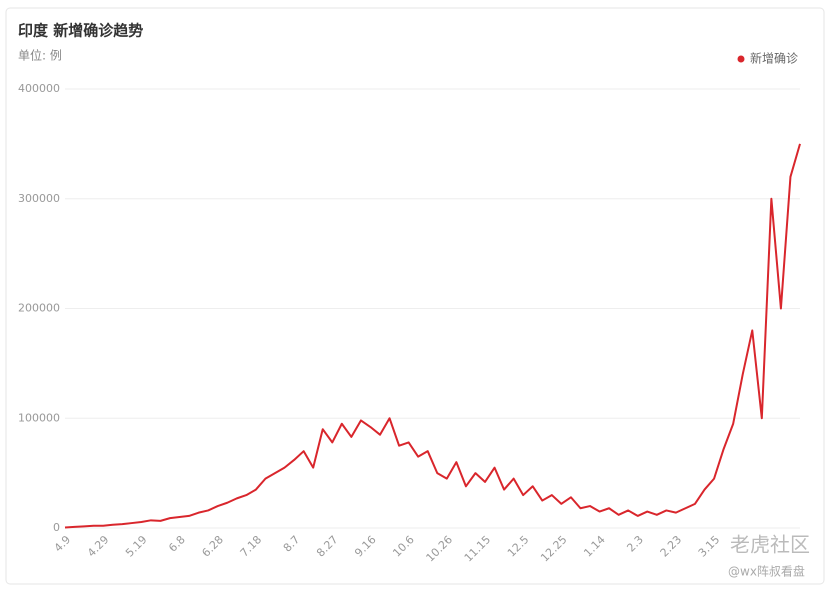  I want to click on chart-title: 印度 新增确诊趋势, so click(80, 31).